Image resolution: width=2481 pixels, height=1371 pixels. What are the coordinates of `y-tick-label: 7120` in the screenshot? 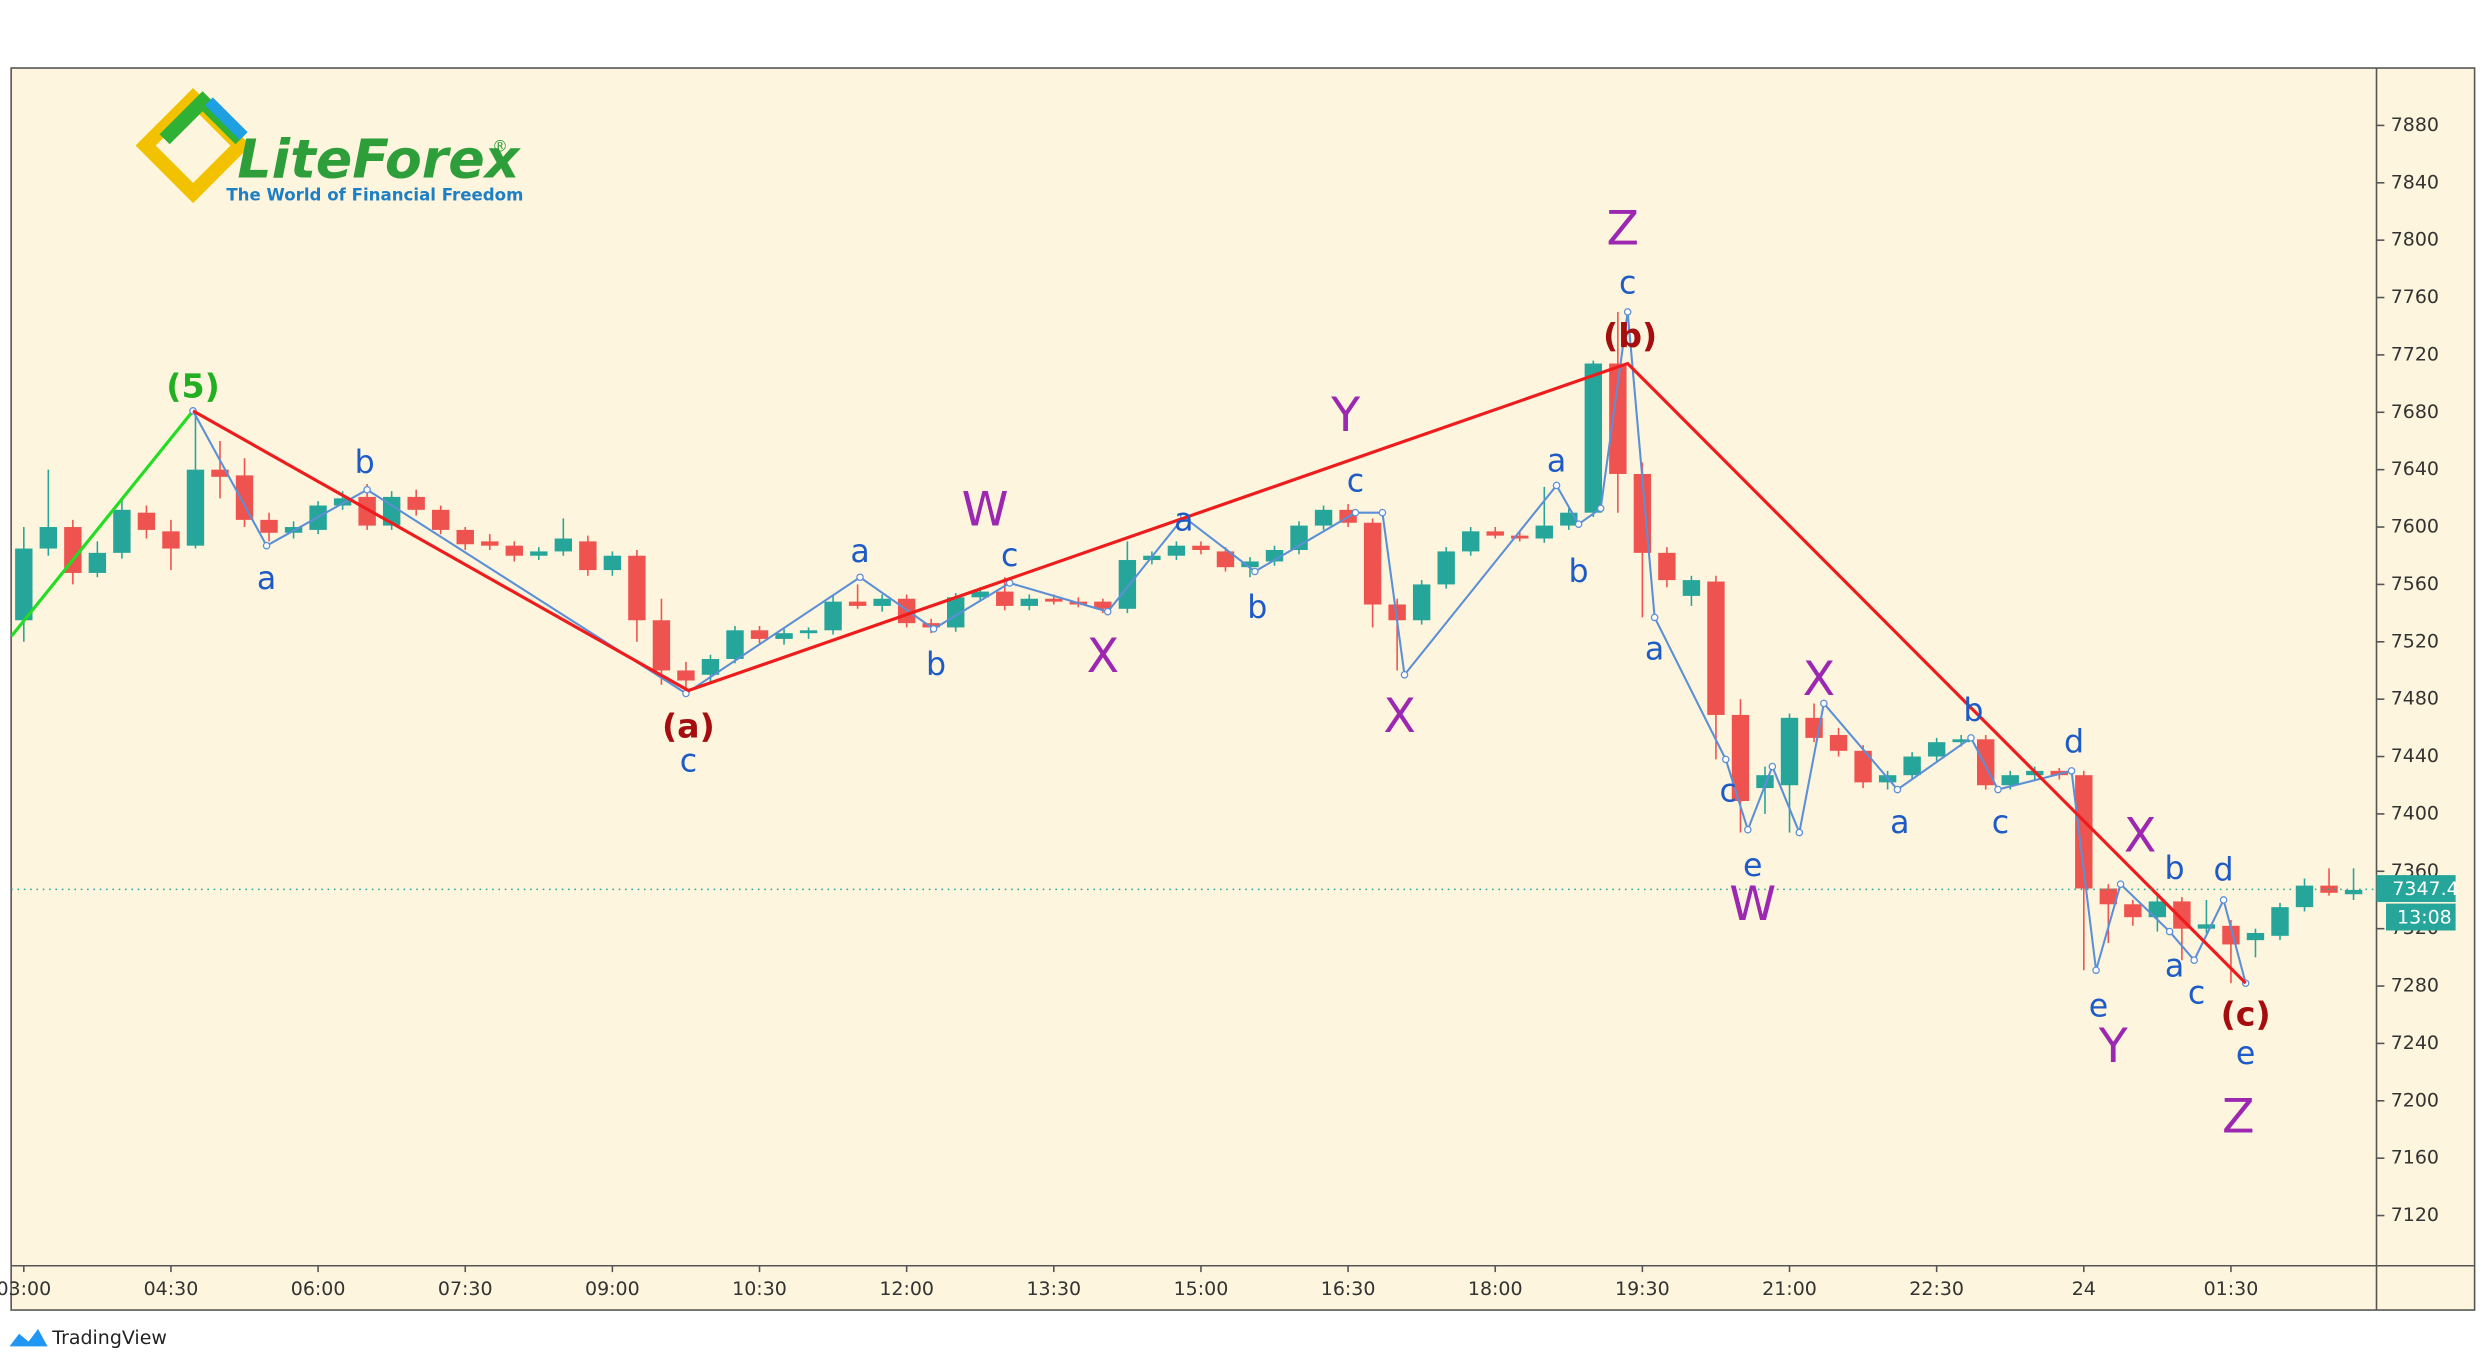 It's located at (2415, 1215).